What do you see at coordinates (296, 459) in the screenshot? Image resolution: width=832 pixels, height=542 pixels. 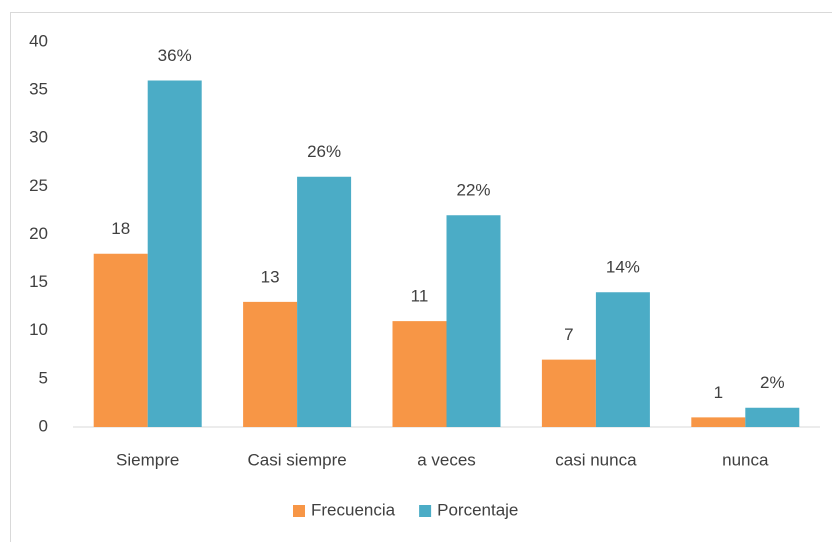 I see `x-tick-label: Casi siempre` at bounding box center [296, 459].